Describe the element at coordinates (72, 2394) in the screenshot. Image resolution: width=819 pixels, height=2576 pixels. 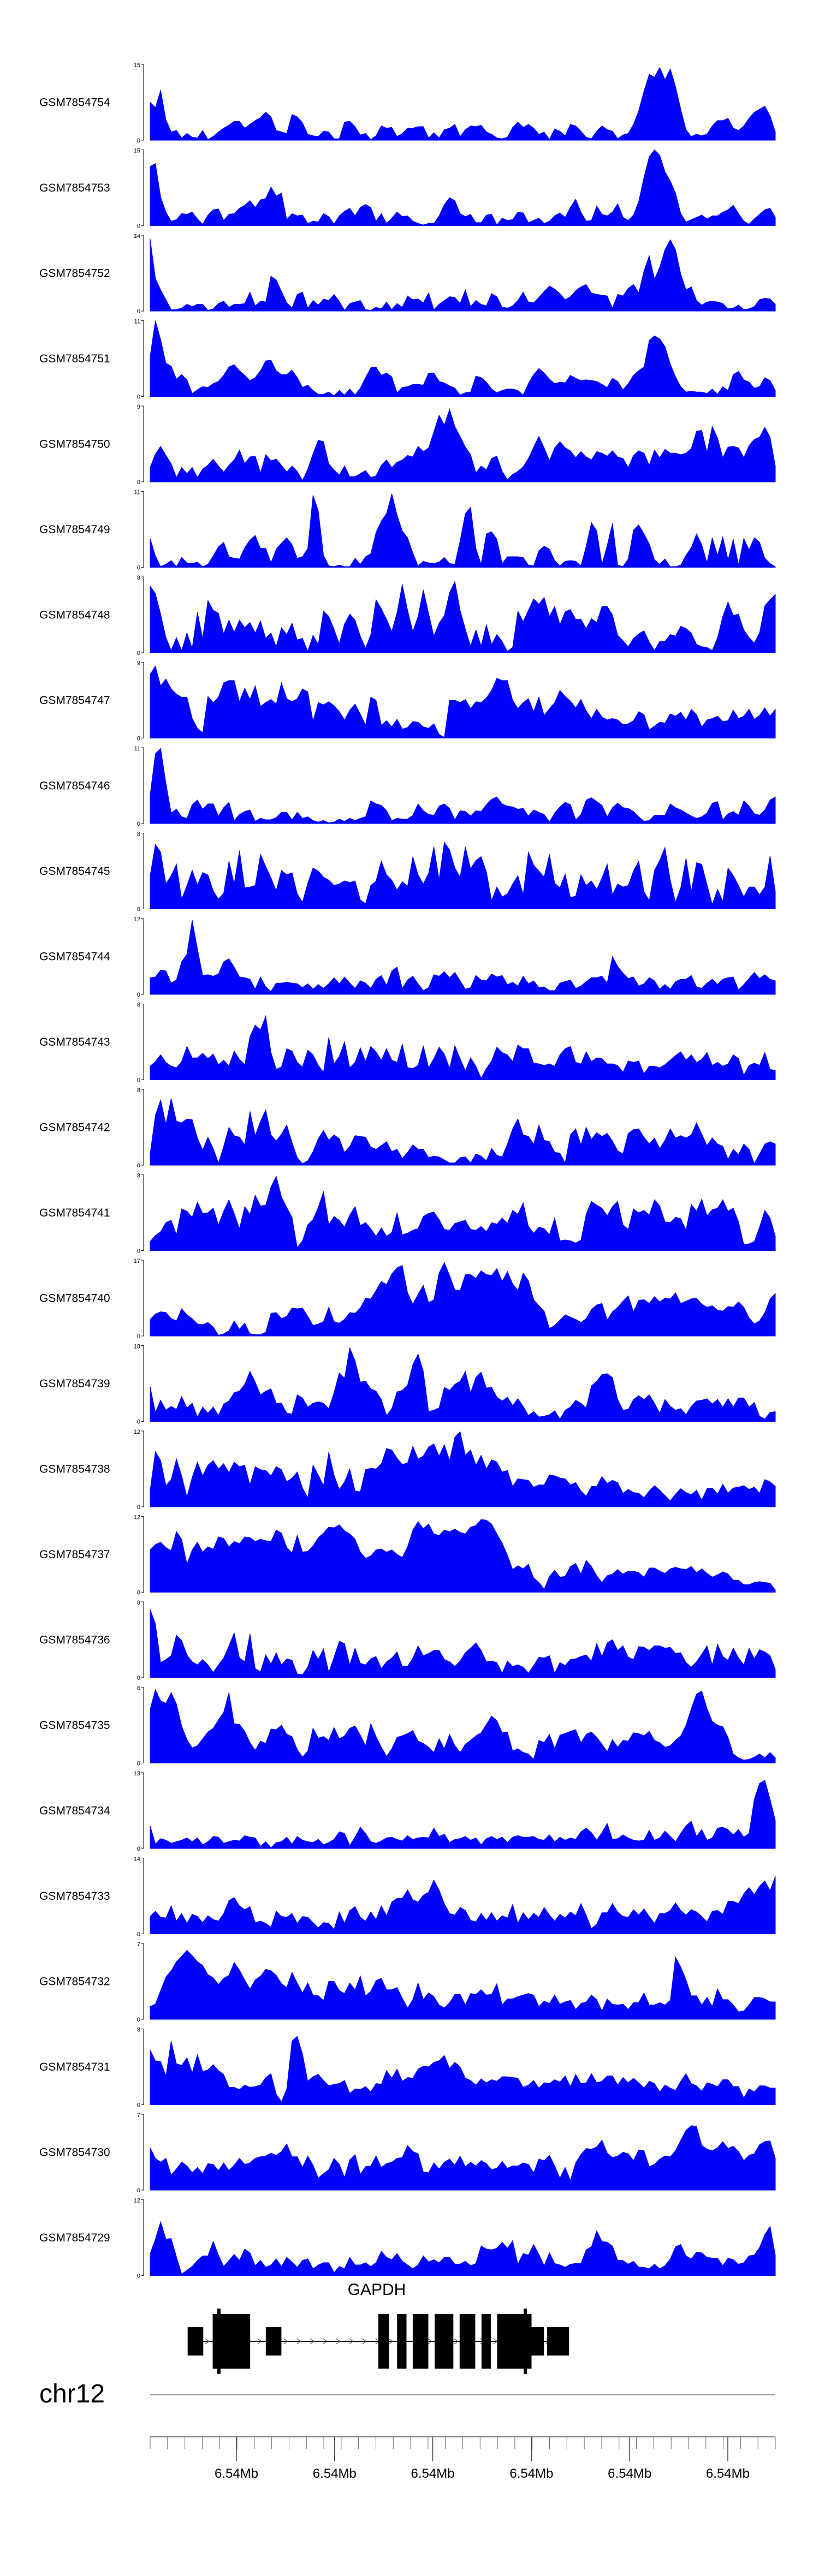
I see `chromosome-label: chr12` at that location.